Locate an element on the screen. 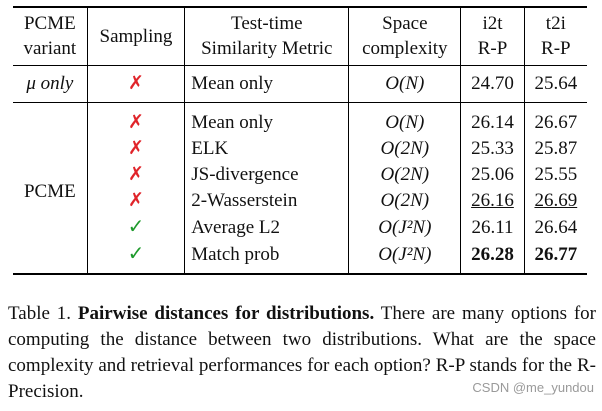 The width and height of the screenshot is (602, 411). t2i-cell: 26.67 is located at coordinates (555, 119).